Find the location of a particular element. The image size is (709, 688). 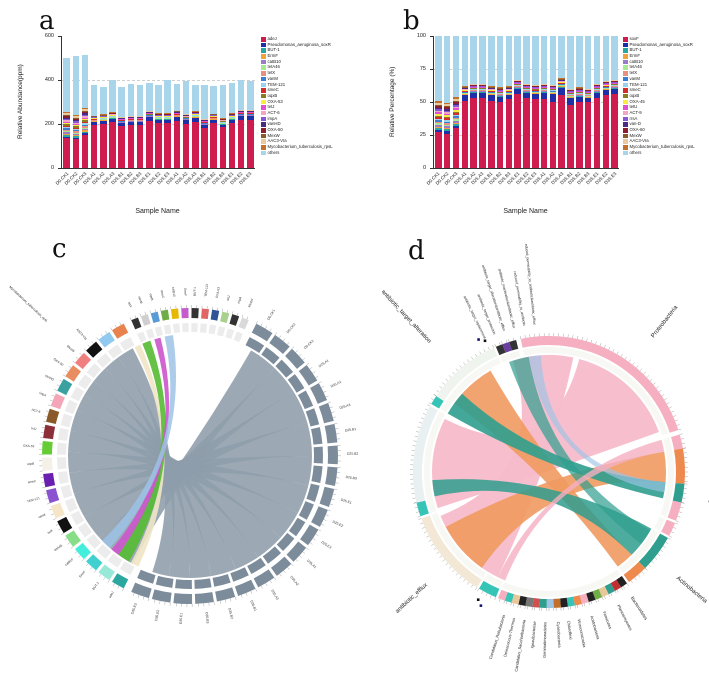

circos-label: TEM-121 is located at coordinates (34, 500).